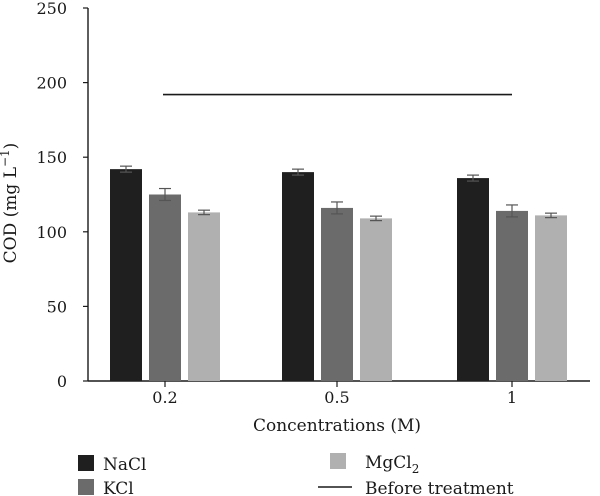  I want to click on bar-mgcl-0.2, so click(204, 296).